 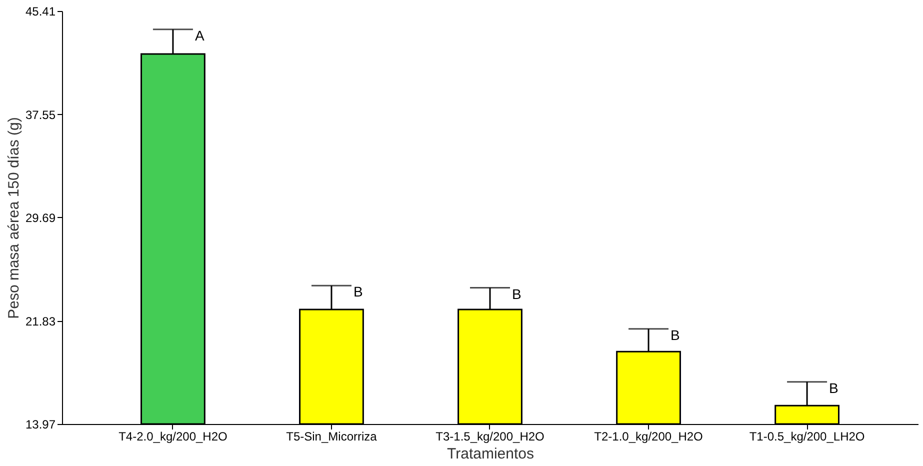 What do you see at coordinates (40, 425) in the screenshot?
I see `y-tick-label: 13.97` at bounding box center [40, 425].